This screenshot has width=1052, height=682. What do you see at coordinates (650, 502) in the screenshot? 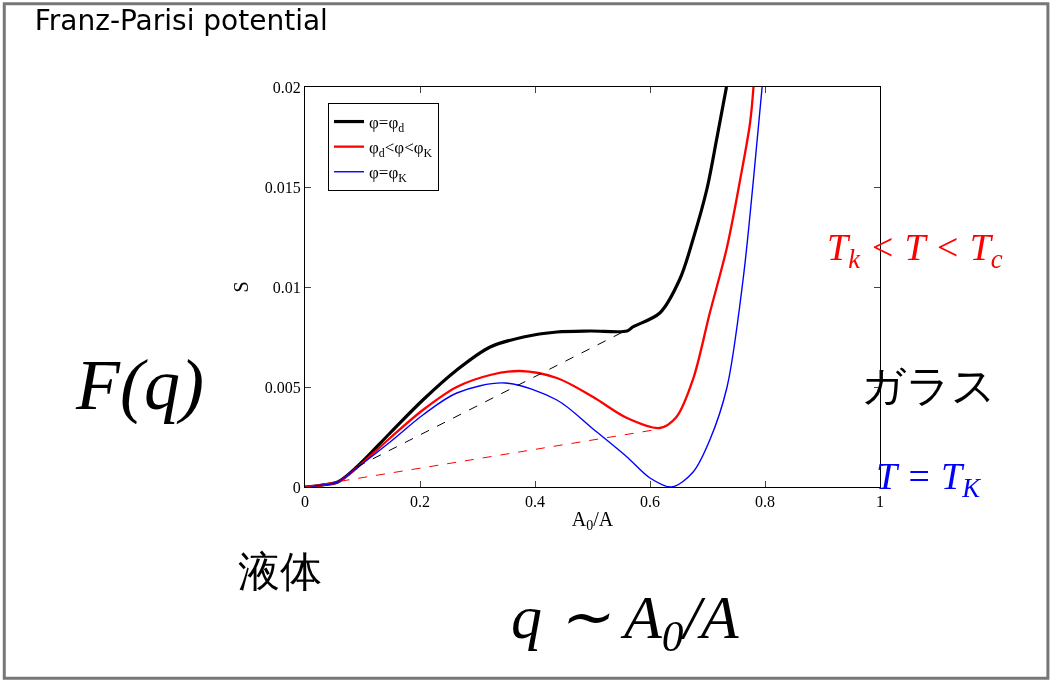
I see `x-tick-label: 0.6` at bounding box center [650, 502].